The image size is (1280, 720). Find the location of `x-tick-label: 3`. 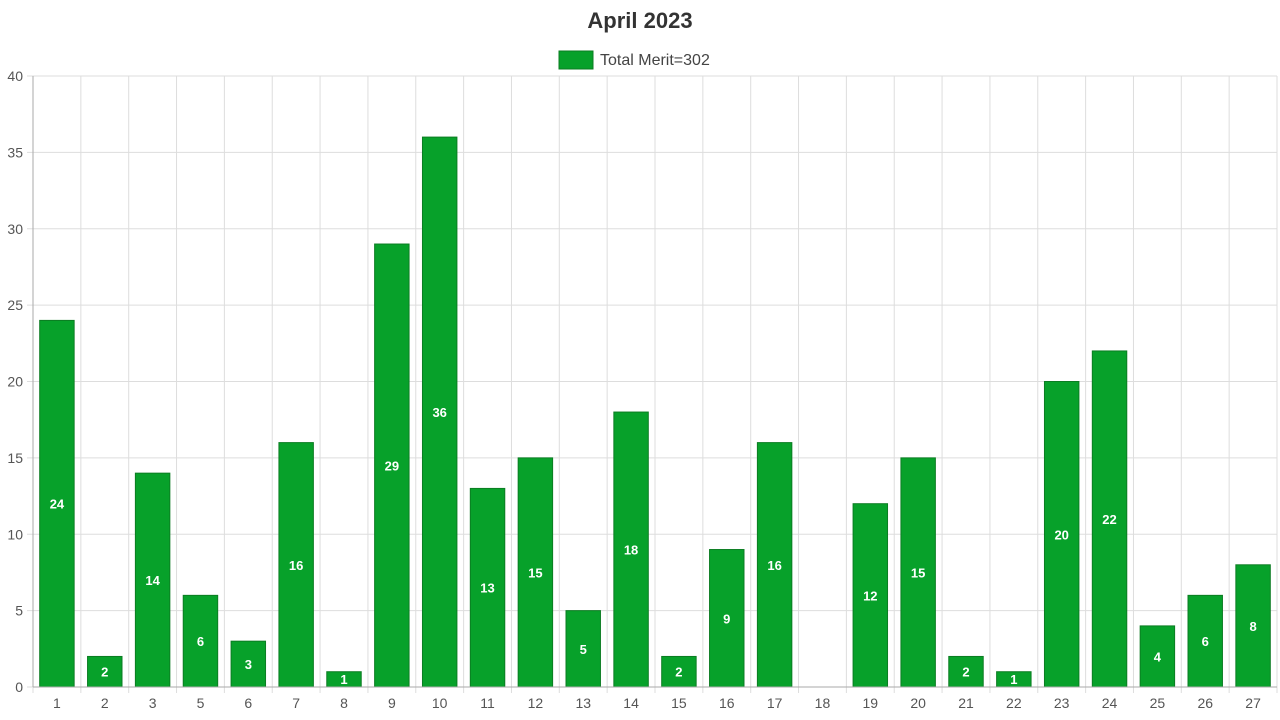

x-tick-label: 3 is located at coordinates (153, 703).